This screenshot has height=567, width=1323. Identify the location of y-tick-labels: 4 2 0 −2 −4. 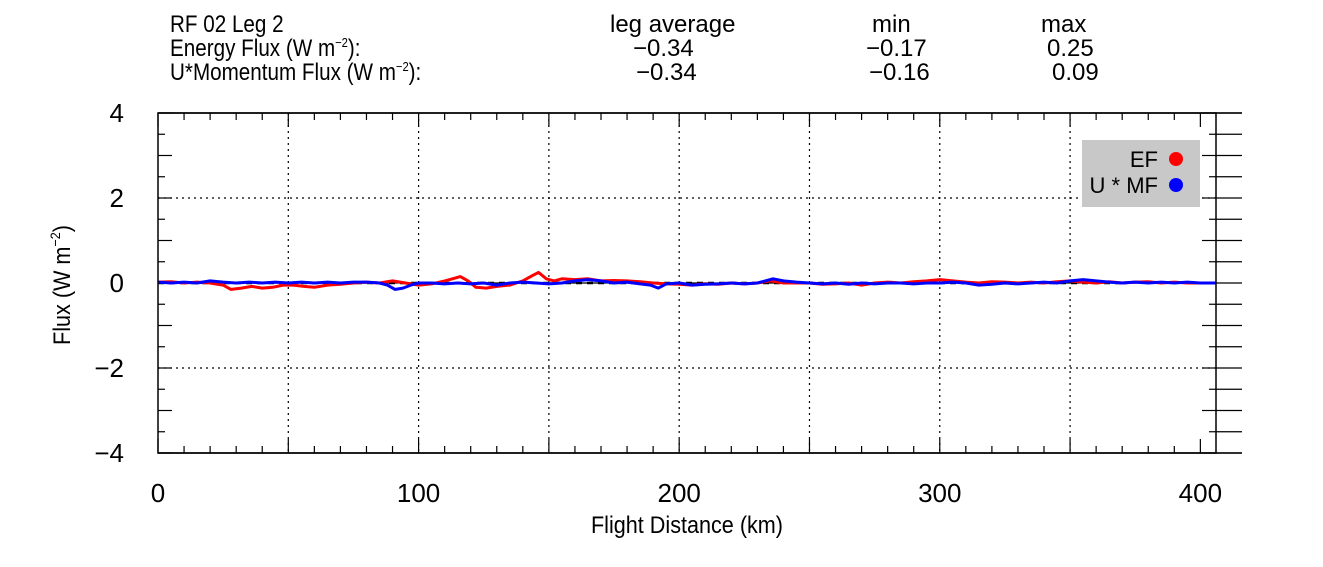
(109, 283).